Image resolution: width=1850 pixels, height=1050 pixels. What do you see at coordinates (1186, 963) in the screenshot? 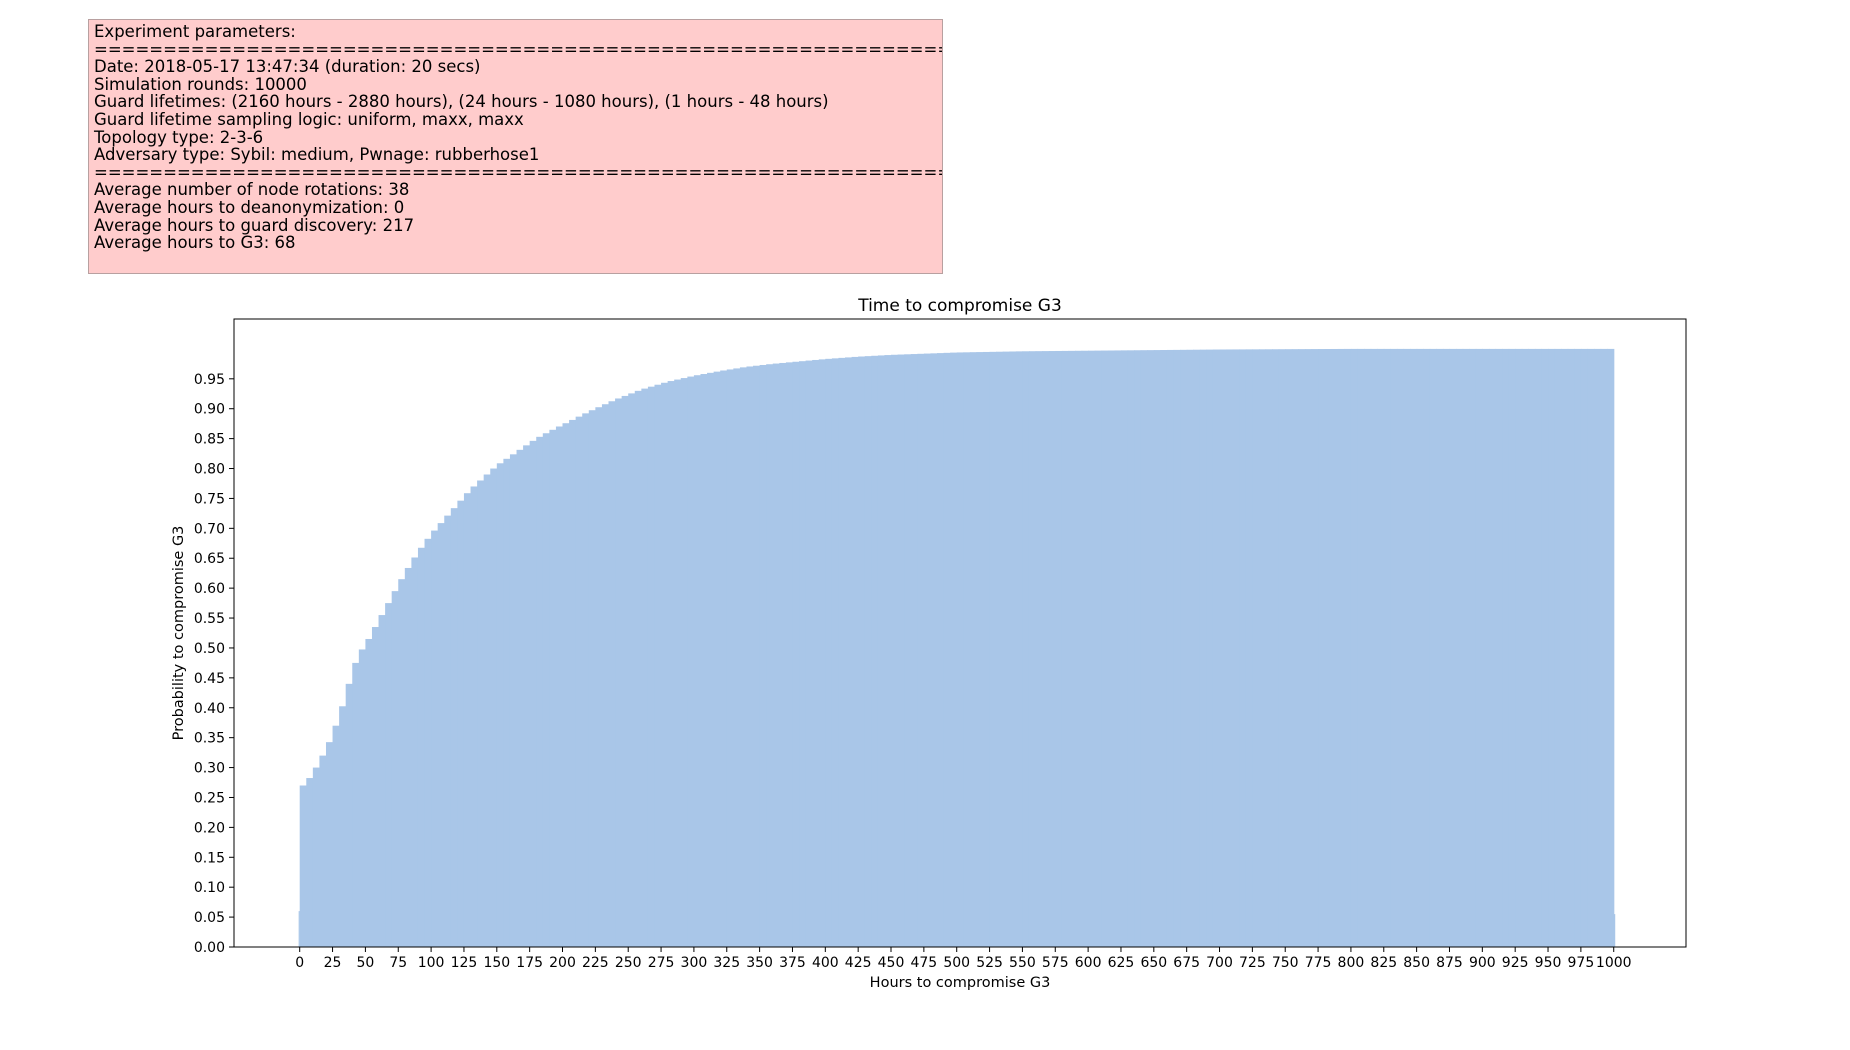
I see `x-tick-label: 675` at bounding box center [1186, 963].